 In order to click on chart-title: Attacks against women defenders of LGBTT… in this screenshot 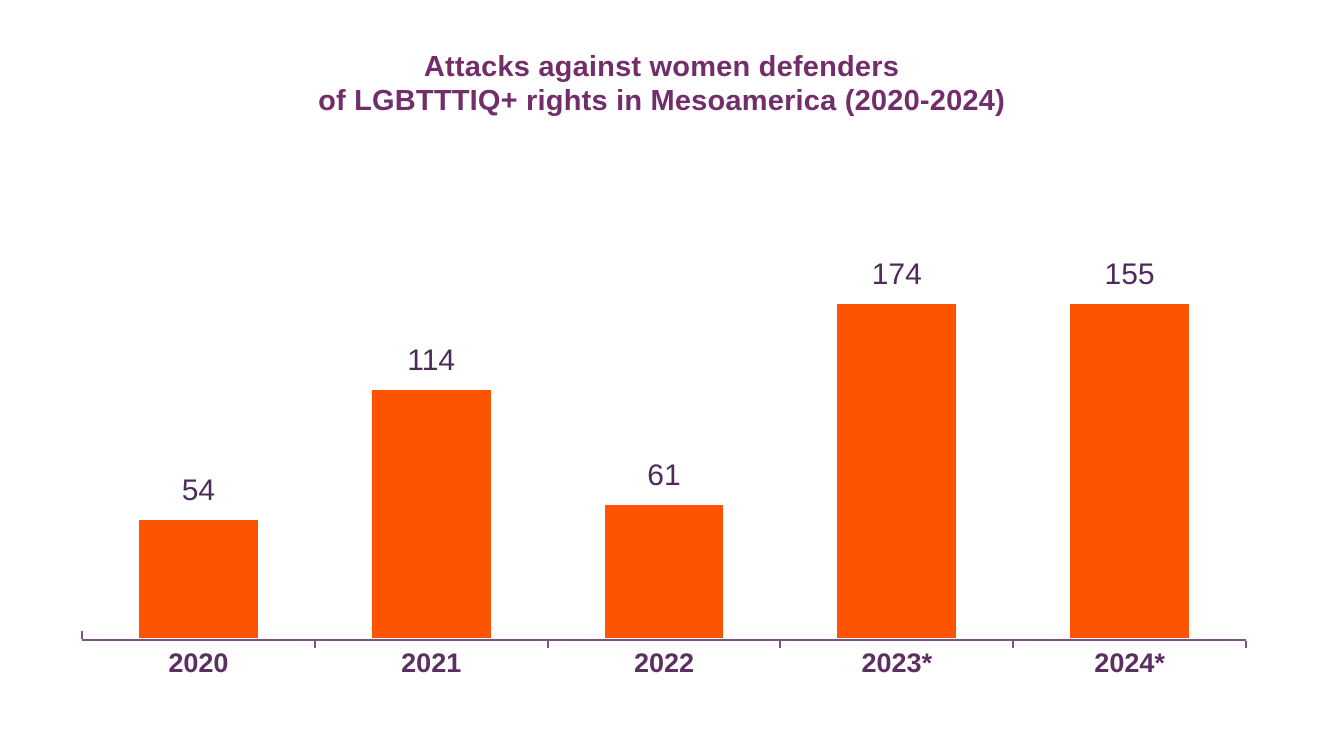, I will do `click(661, 84)`.